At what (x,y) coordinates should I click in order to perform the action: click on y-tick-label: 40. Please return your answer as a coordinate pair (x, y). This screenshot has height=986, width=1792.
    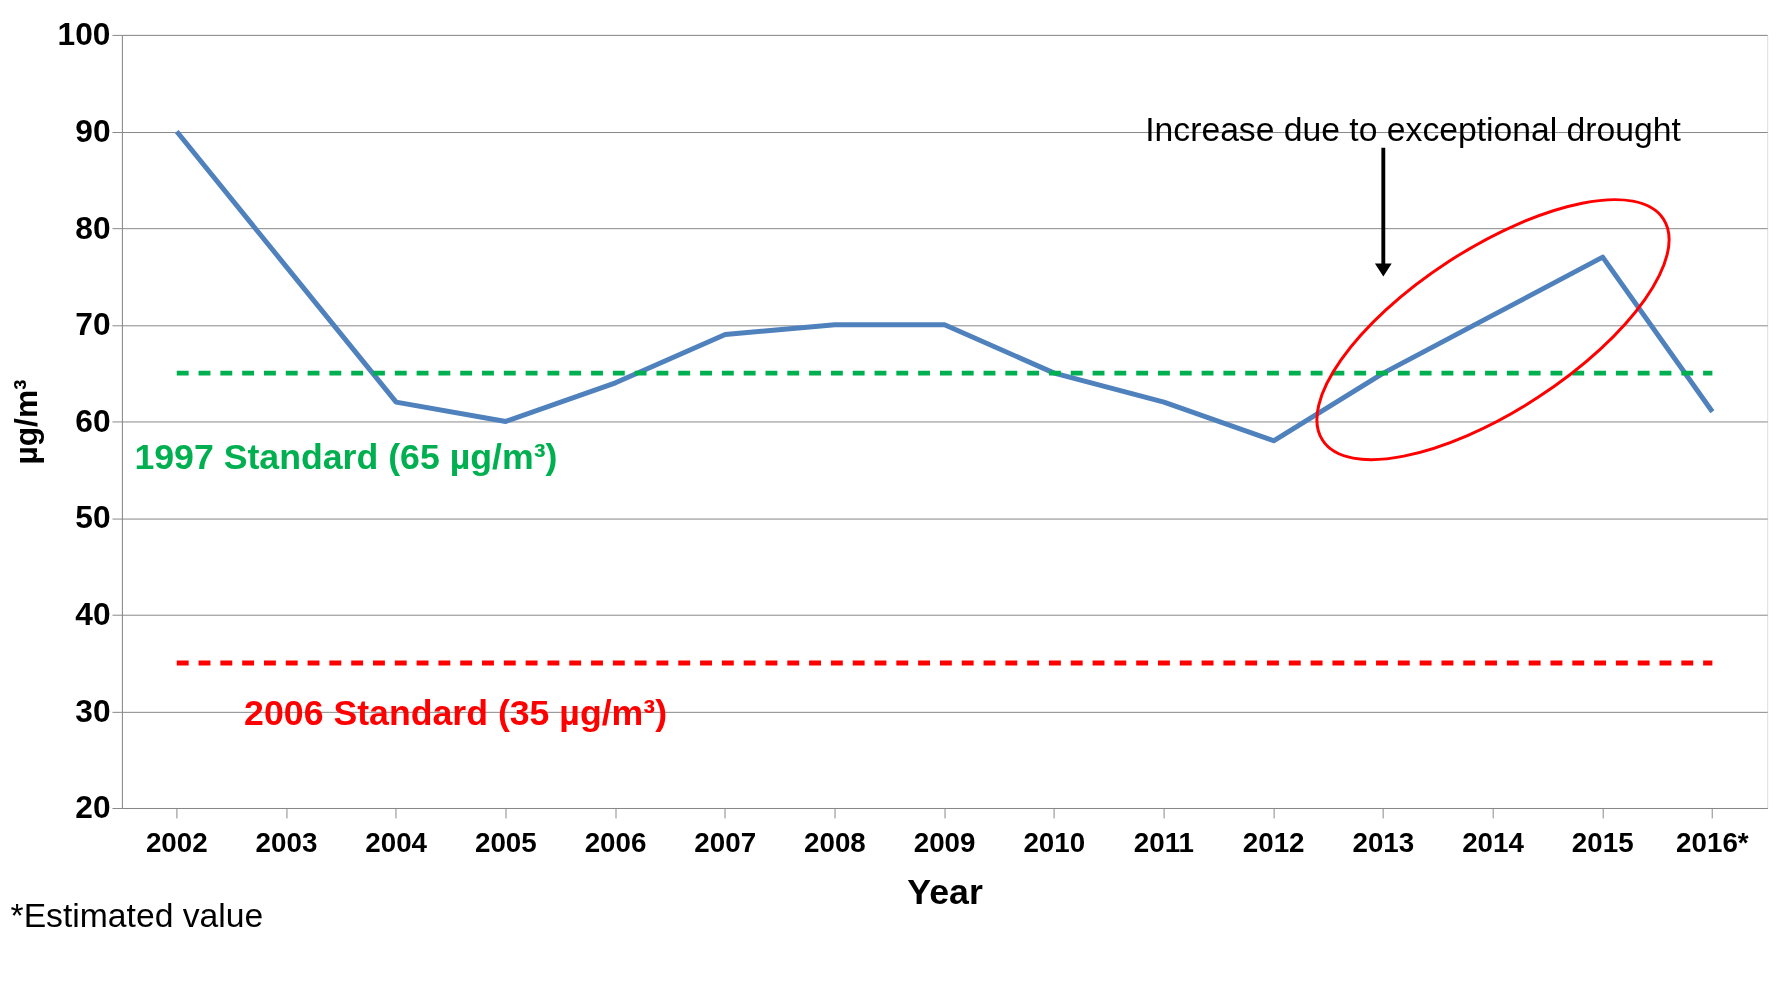
    Looking at the image, I should click on (93, 614).